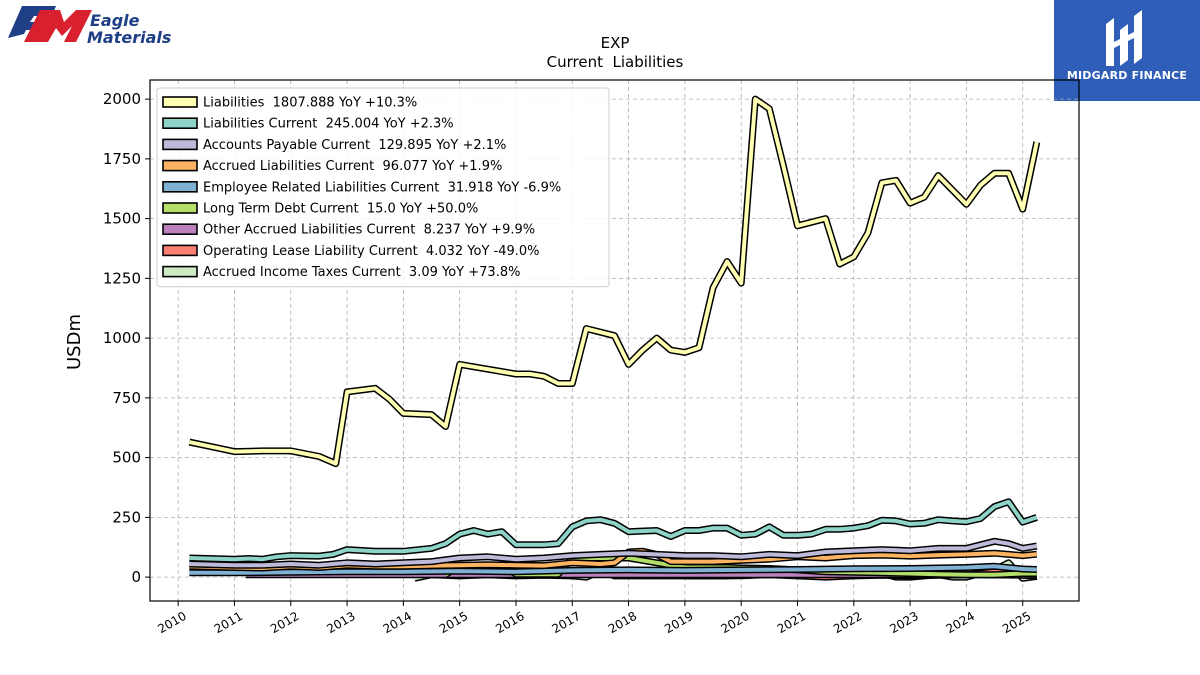  I want to click on y-tick-label: 500, so click(126, 458).